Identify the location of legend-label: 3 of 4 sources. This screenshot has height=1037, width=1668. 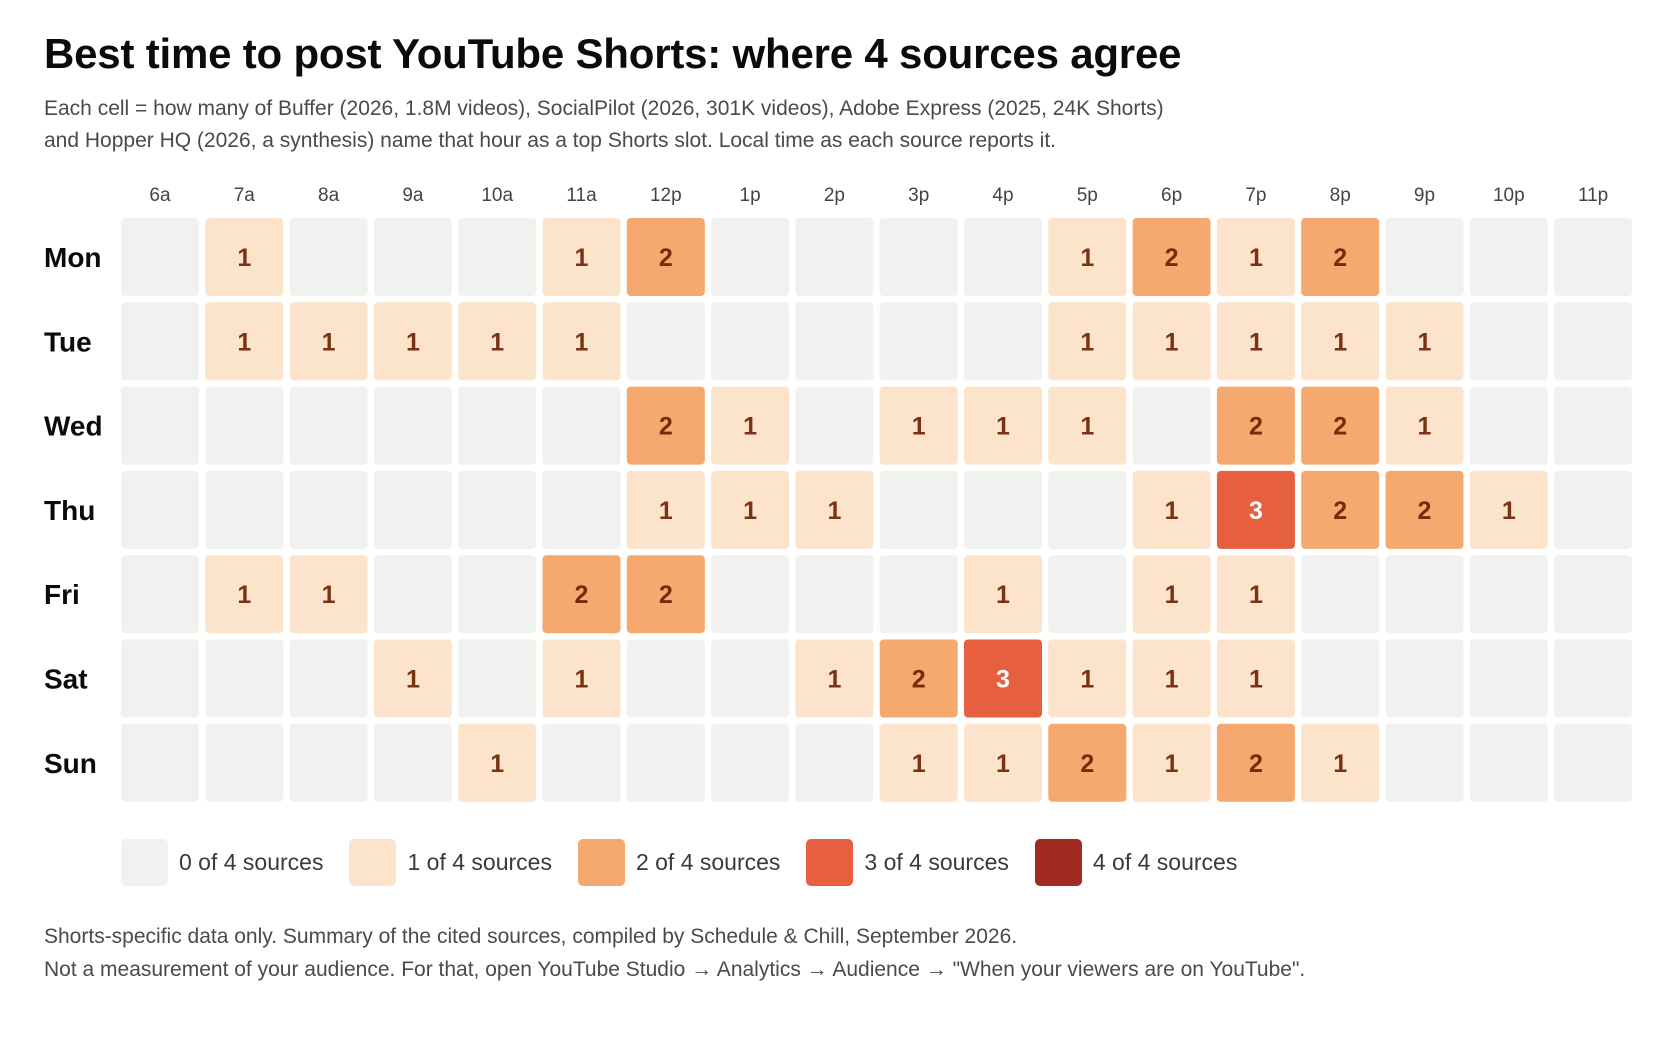
(936, 861).